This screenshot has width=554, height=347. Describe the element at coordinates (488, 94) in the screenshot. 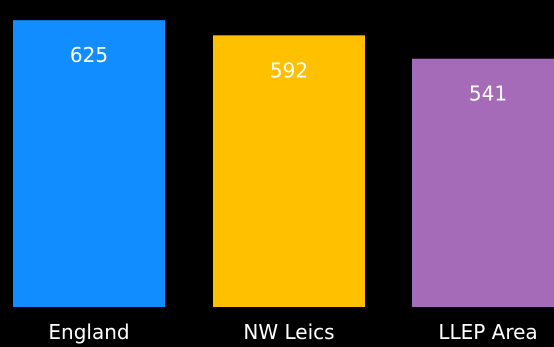

I see `data-label: 541` at that location.